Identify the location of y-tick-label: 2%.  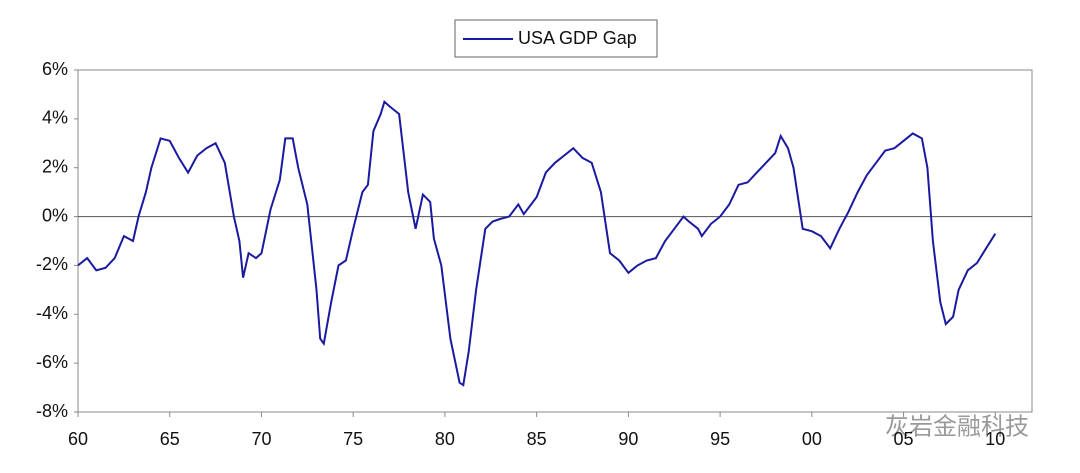
(55, 166).